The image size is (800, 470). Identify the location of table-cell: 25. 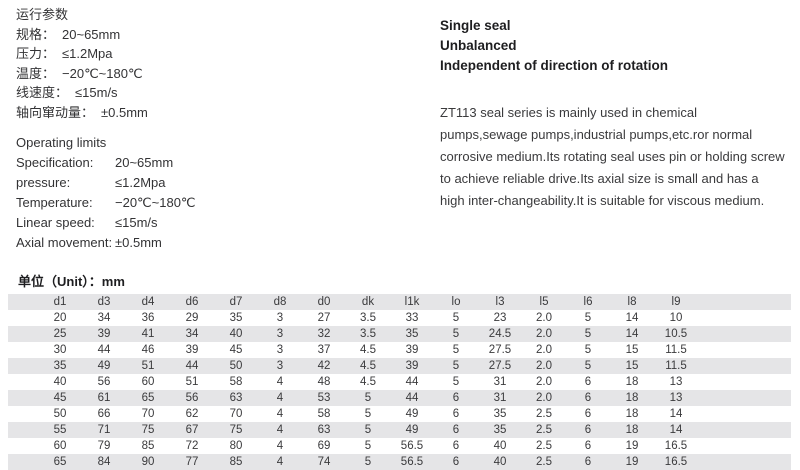
(60, 334).